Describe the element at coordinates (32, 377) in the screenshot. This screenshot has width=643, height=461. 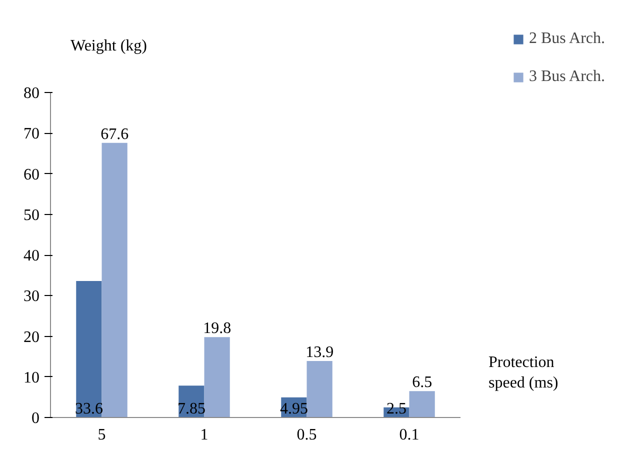
I see `y-tick-label: 10` at that location.